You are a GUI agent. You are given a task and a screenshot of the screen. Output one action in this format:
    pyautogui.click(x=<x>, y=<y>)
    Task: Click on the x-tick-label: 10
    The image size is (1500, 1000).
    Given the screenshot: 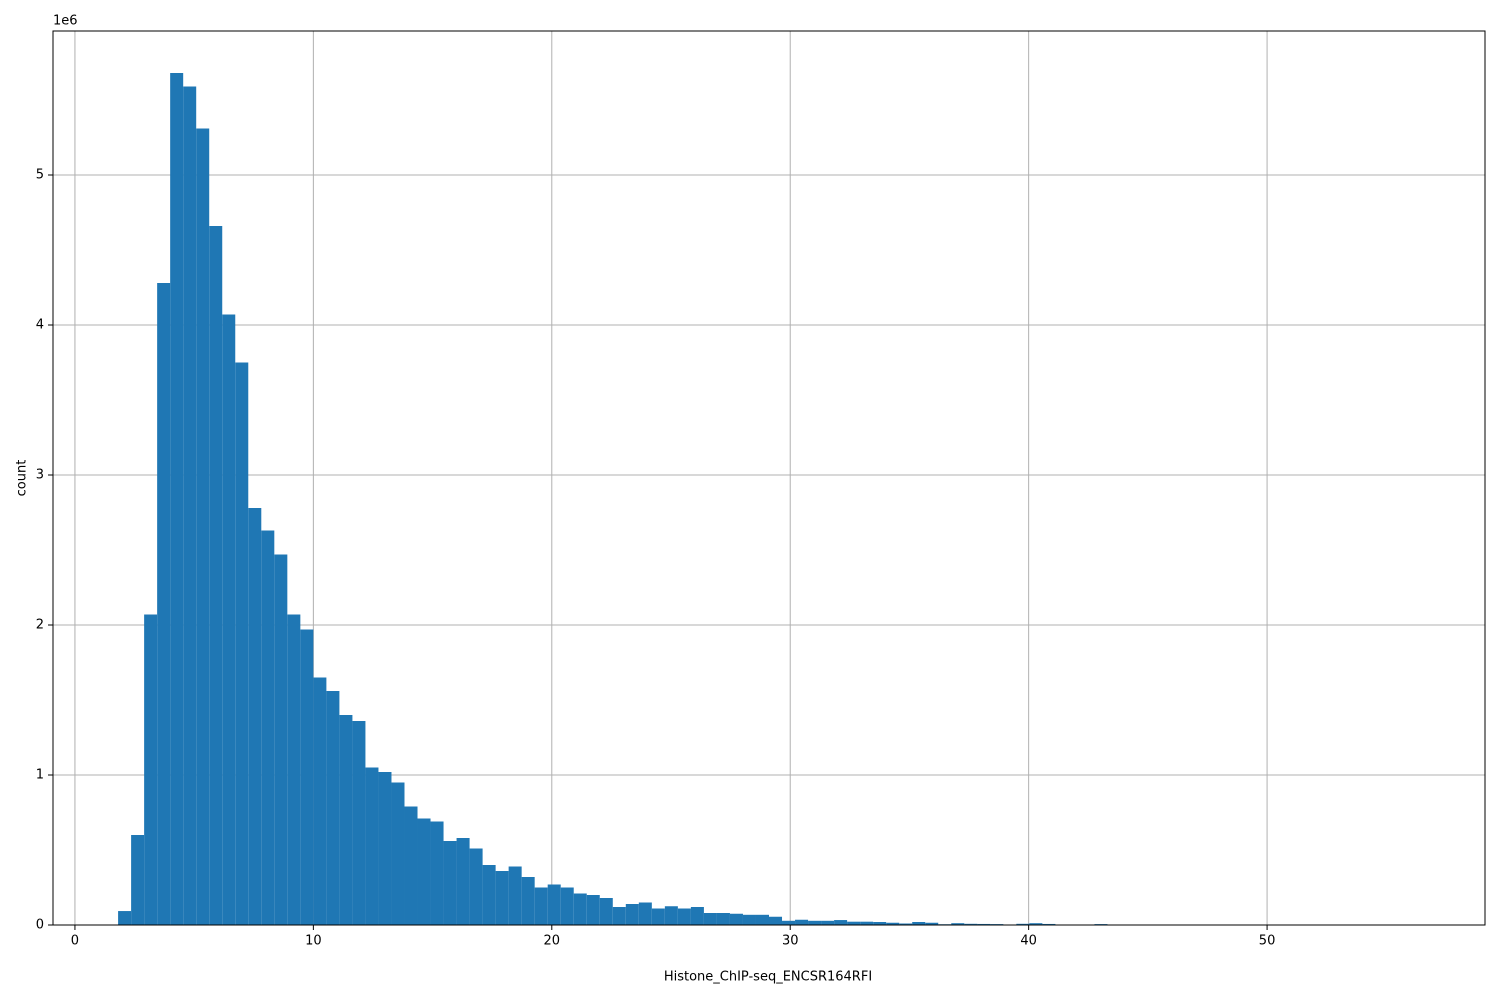 What is the action you would take?
    pyautogui.click(x=313, y=941)
    